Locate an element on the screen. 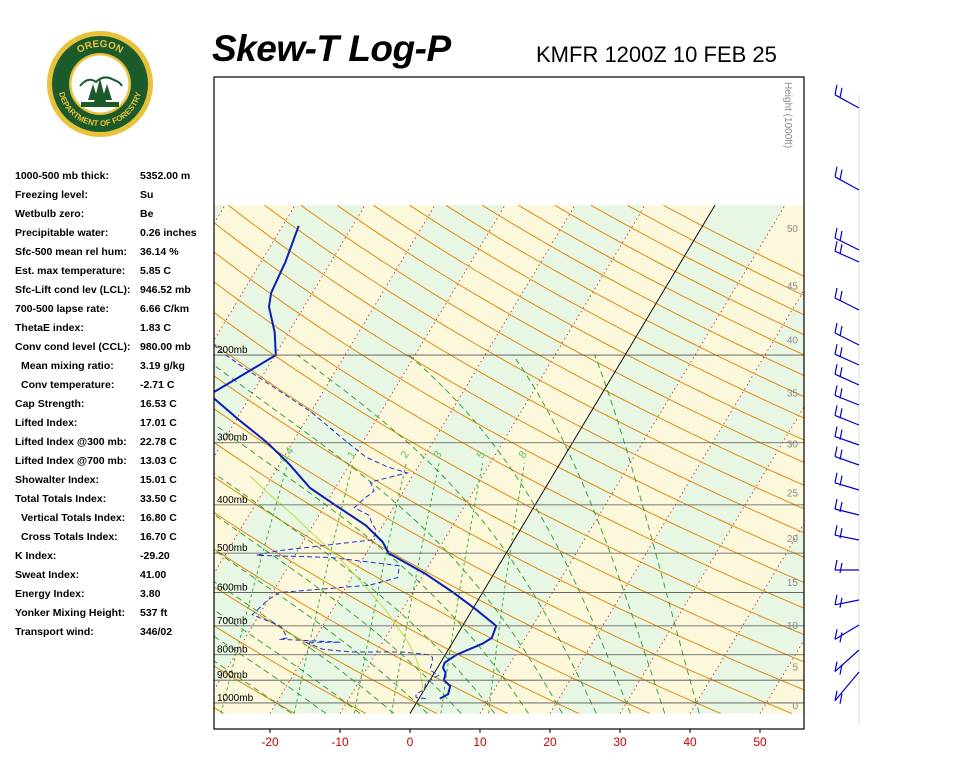 Image resolution: width=960 pixels, height=768 pixels. index-row: K Index: -29.20 is located at coordinates (115, 556).